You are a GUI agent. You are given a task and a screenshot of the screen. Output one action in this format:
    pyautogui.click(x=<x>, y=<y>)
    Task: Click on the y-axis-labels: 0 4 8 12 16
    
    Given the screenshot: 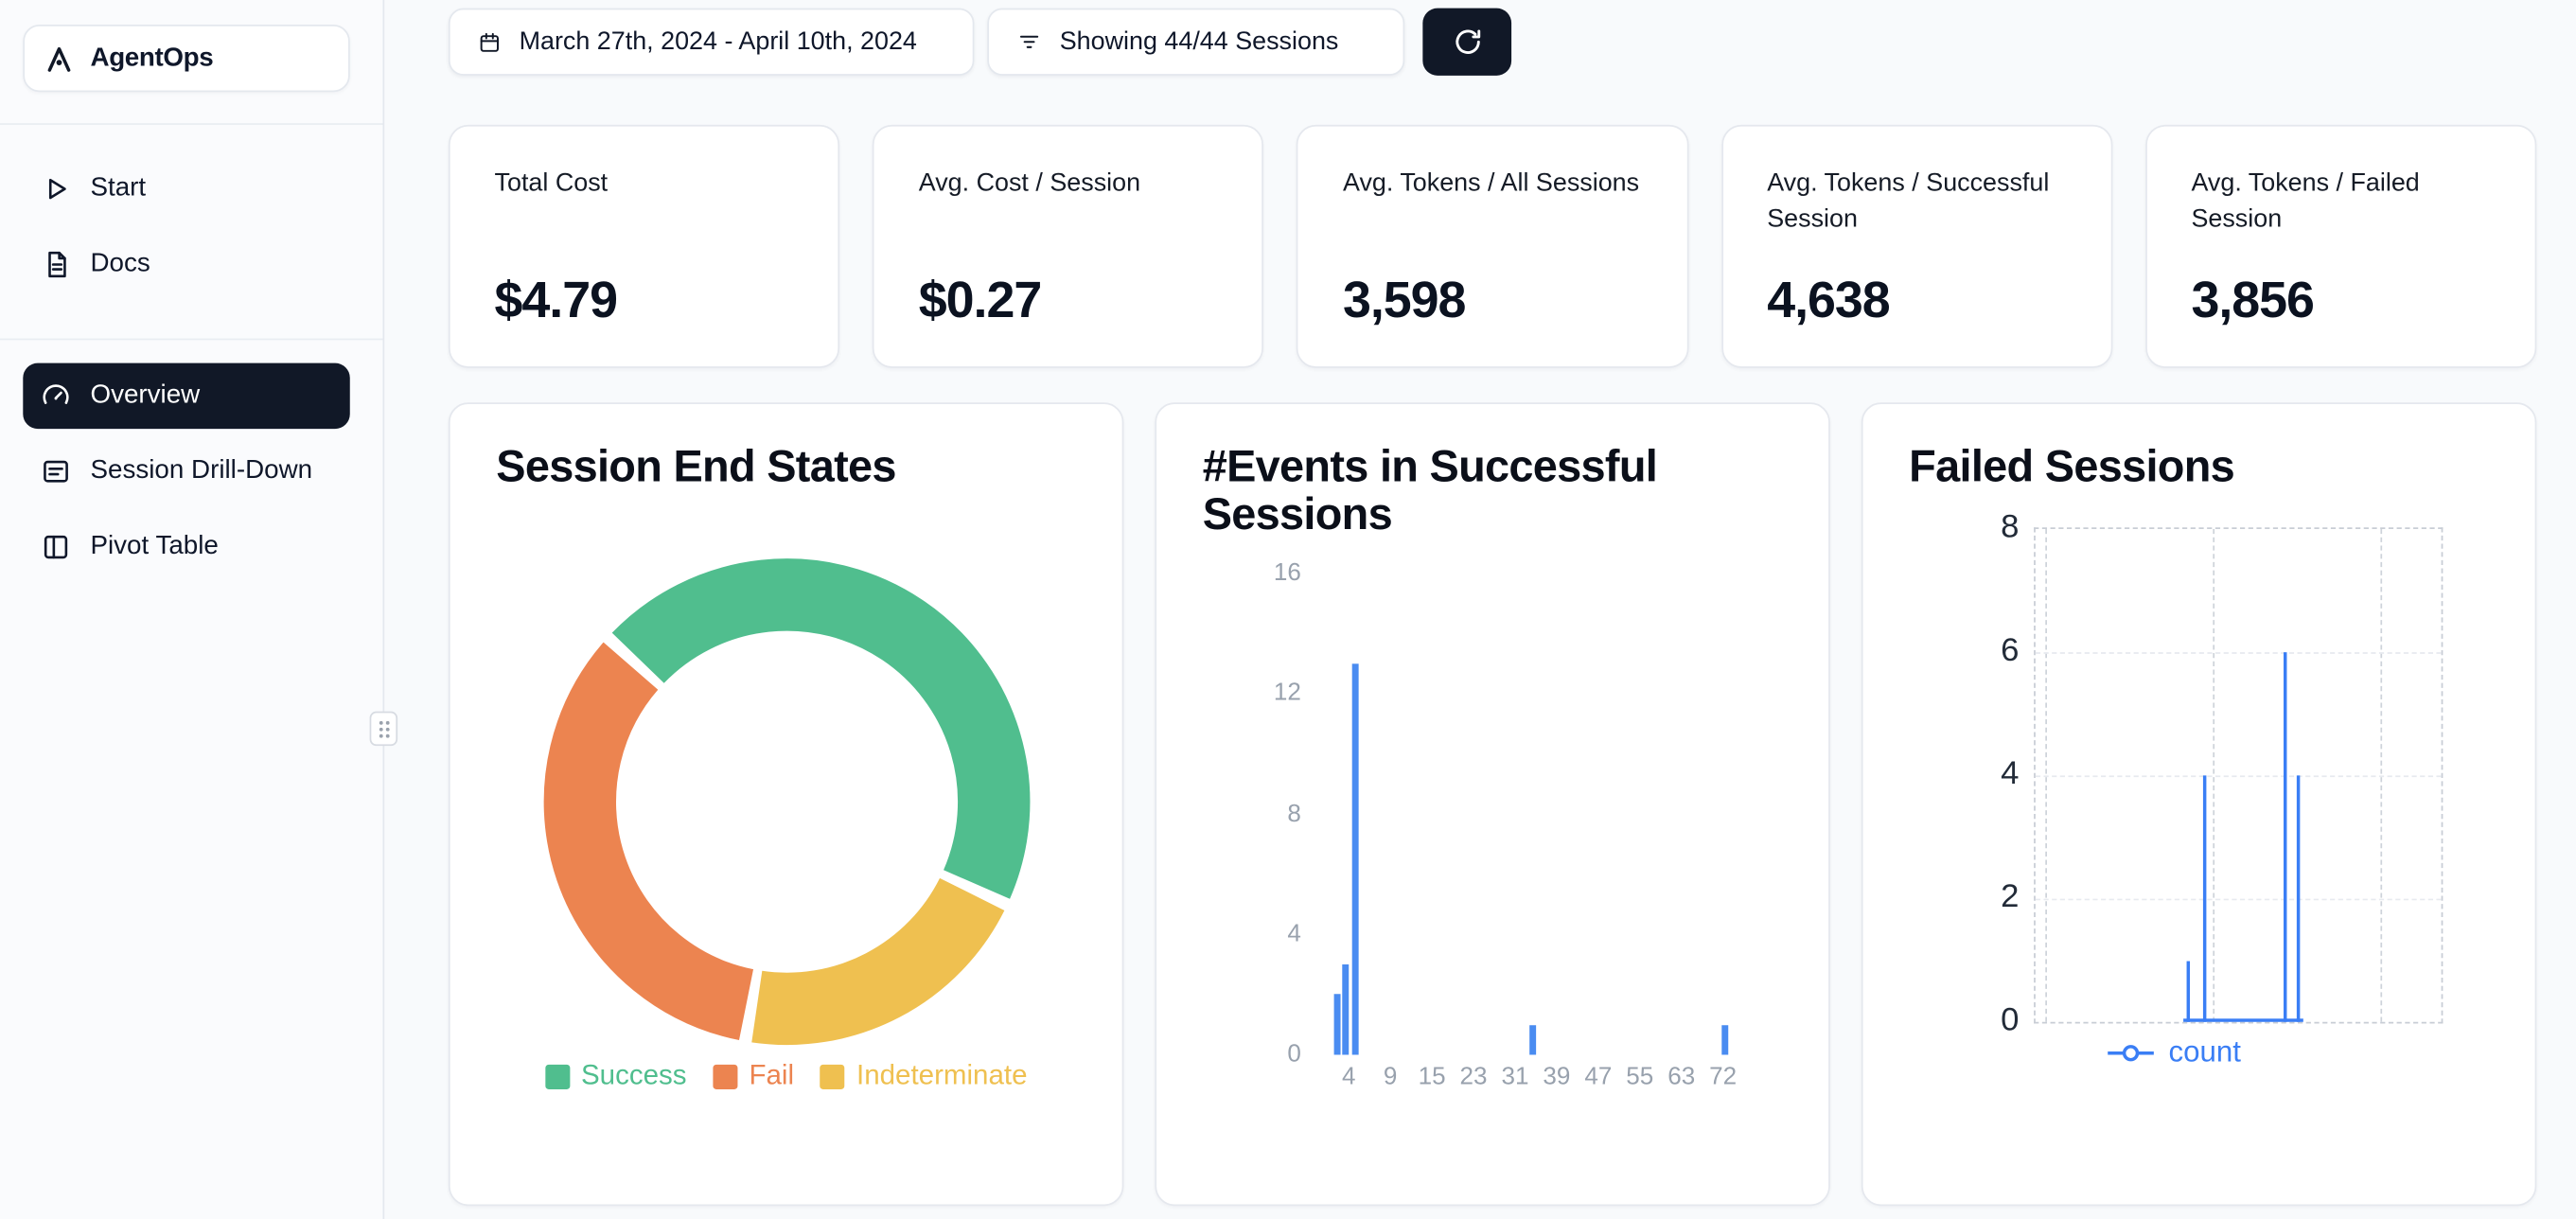 What is the action you would take?
    pyautogui.click(x=1228, y=813)
    